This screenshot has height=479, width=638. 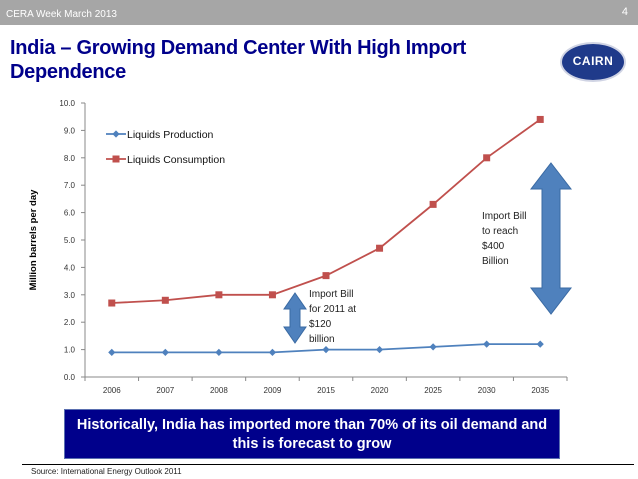 What do you see at coordinates (328, 464) in the screenshot?
I see `divider` at bounding box center [328, 464].